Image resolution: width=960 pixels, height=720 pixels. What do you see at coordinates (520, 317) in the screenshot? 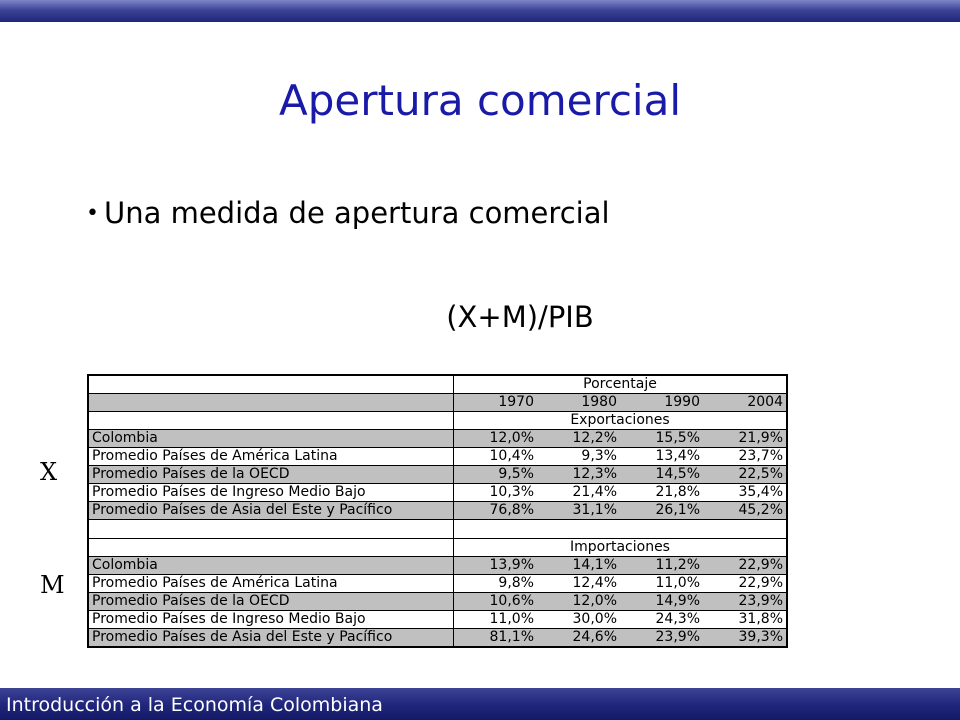
I see `formula-text: (X+M)/PIB` at bounding box center [520, 317].